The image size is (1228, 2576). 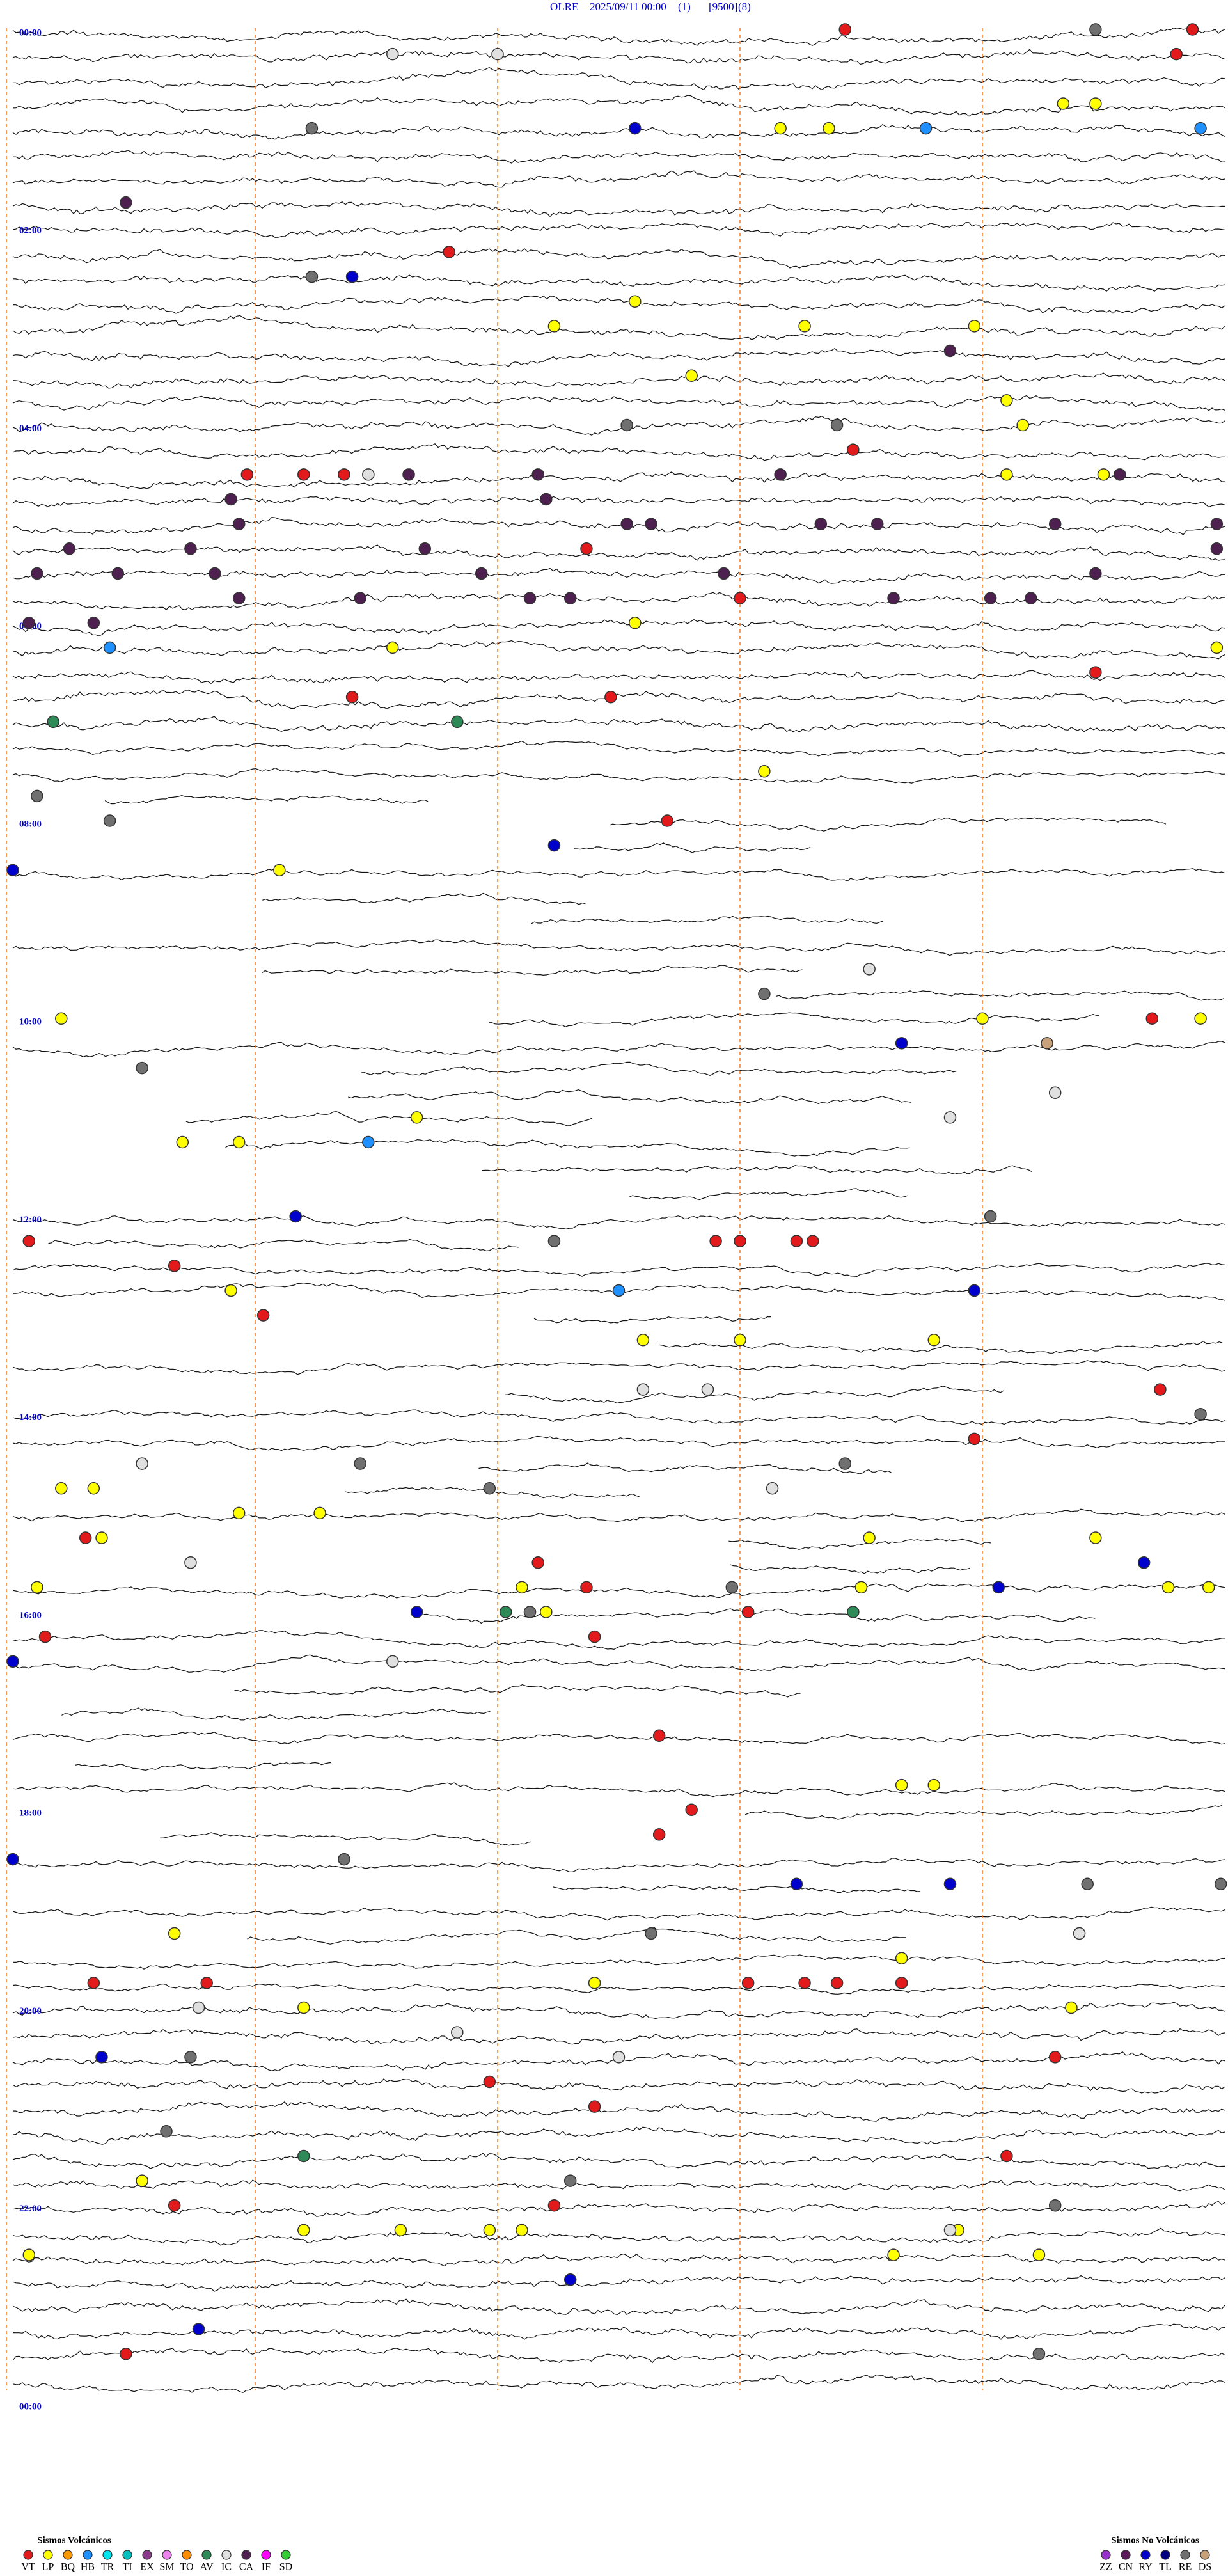 I want to click on legend-code: HB, so click(x=88, y=2567).